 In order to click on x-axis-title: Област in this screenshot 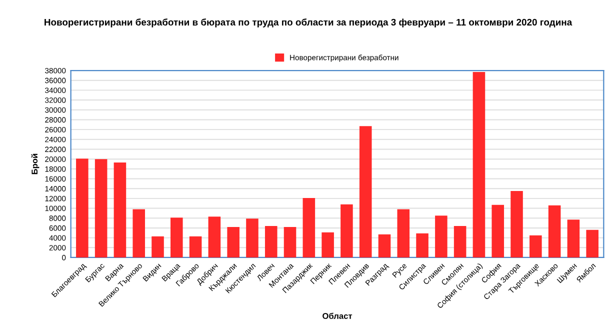, I will do `click(337, 315)`.